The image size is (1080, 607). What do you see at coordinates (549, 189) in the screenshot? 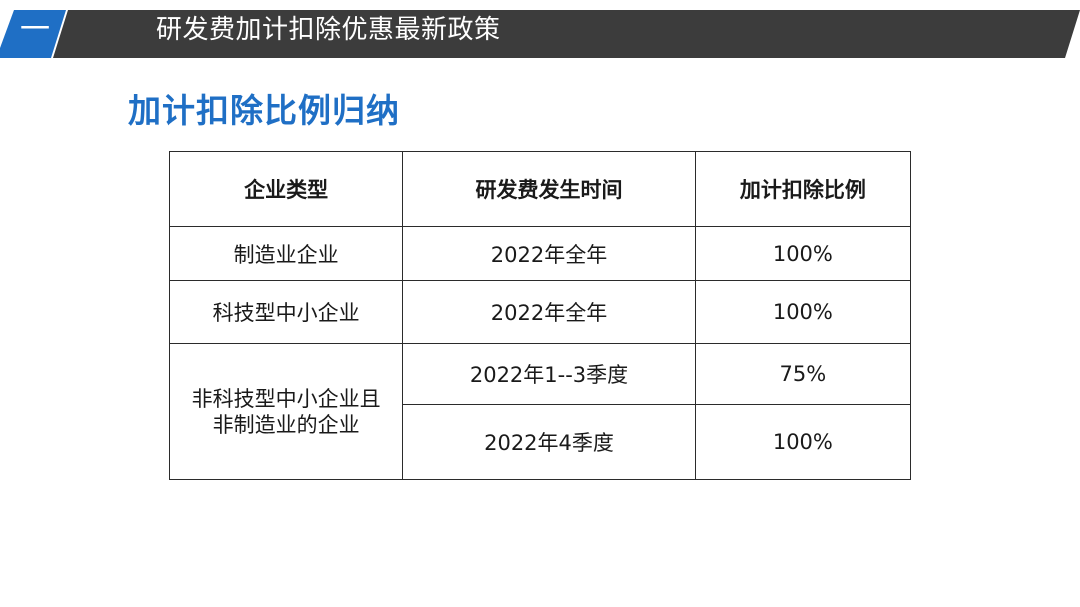
I see `column-header-expense-time: 研发费发生时间` at bounding box center [549, 189].